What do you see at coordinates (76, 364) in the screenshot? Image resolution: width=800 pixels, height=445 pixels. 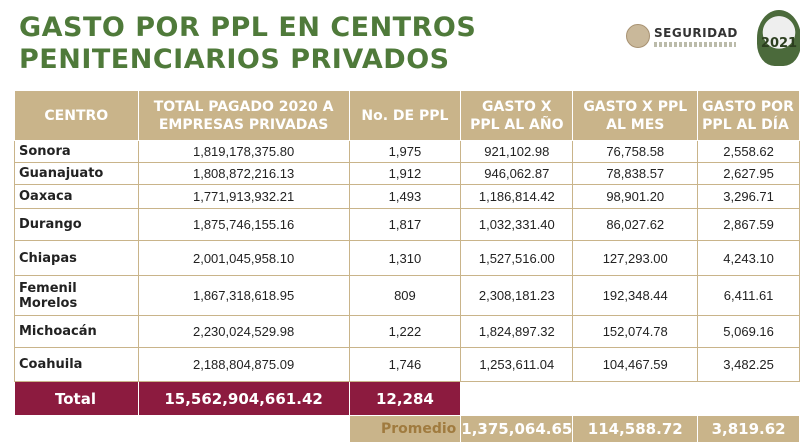 I see `cell-centro: Coahuila` at bounding box center [76, 364].